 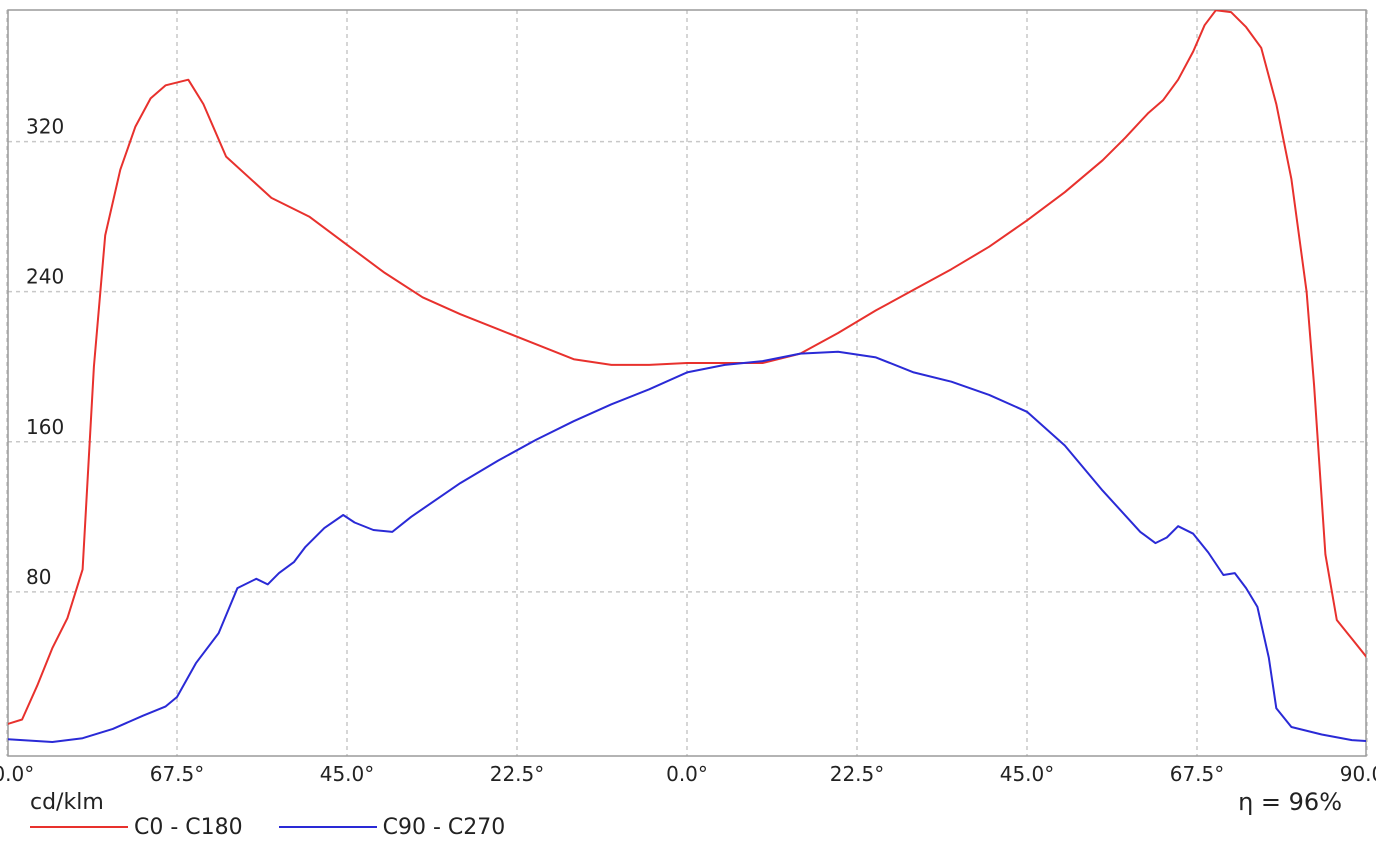 I want to click on legend-label: C0 - C180, so click(x=188, y=827).